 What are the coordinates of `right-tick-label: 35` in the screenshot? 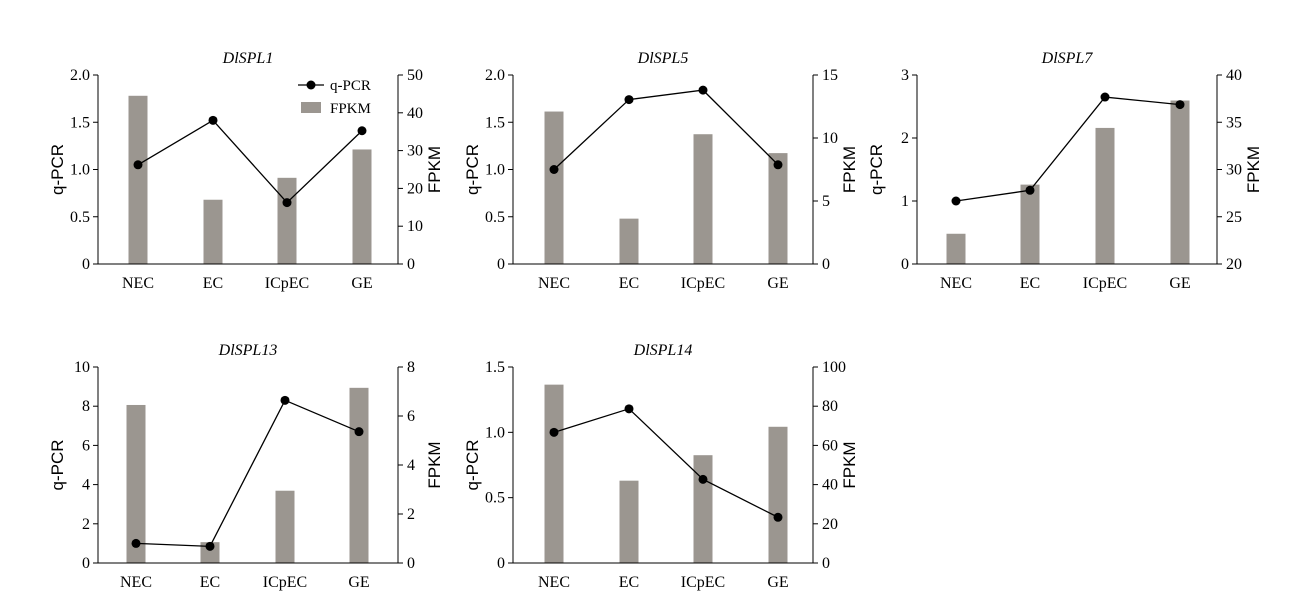 It's located at (1234, 122).